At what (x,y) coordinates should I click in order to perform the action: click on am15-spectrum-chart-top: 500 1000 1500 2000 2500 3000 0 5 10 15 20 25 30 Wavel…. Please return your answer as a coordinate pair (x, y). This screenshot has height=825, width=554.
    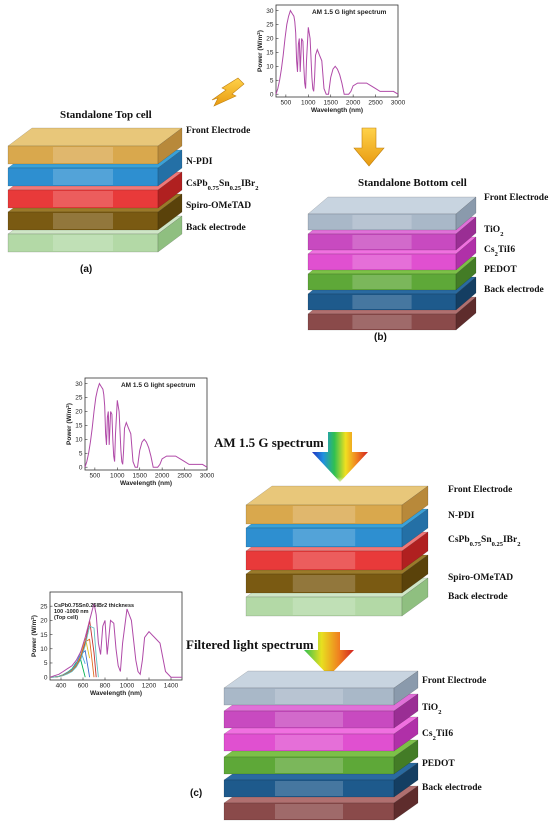
    Looking at the image, I should click on (331, 59).